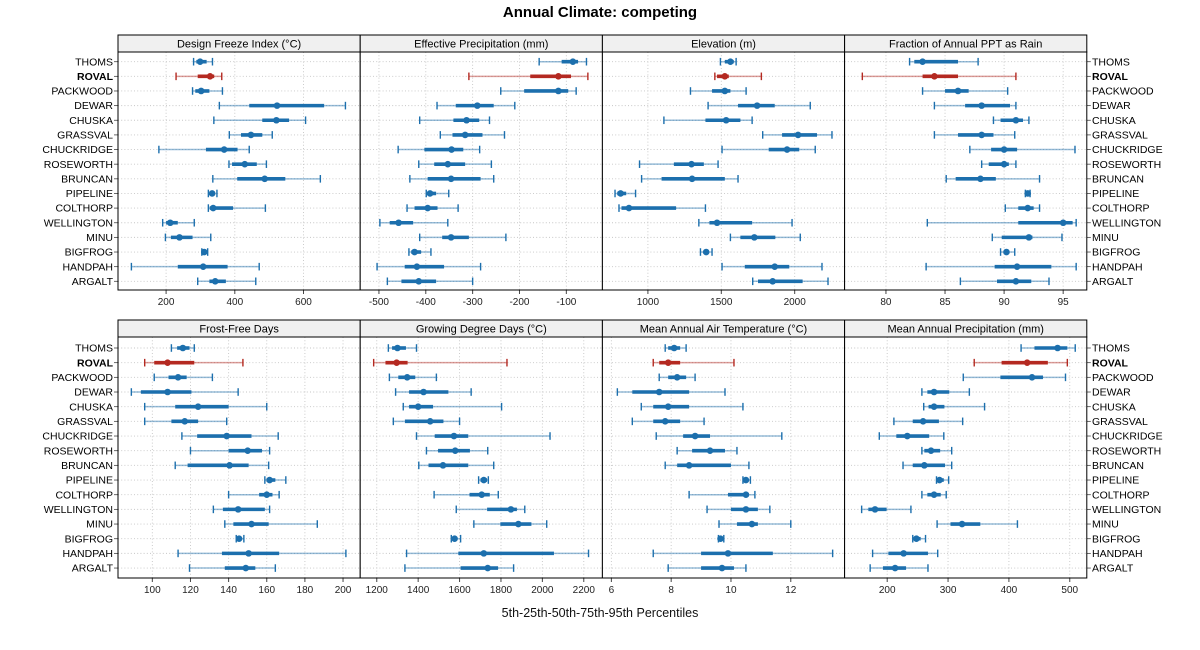 The width and height of the screenshot is (1200, 650). Describe the element at coordinates (678, 164) in the screenshot. I see `percentile-bar-roseworth` at that location.